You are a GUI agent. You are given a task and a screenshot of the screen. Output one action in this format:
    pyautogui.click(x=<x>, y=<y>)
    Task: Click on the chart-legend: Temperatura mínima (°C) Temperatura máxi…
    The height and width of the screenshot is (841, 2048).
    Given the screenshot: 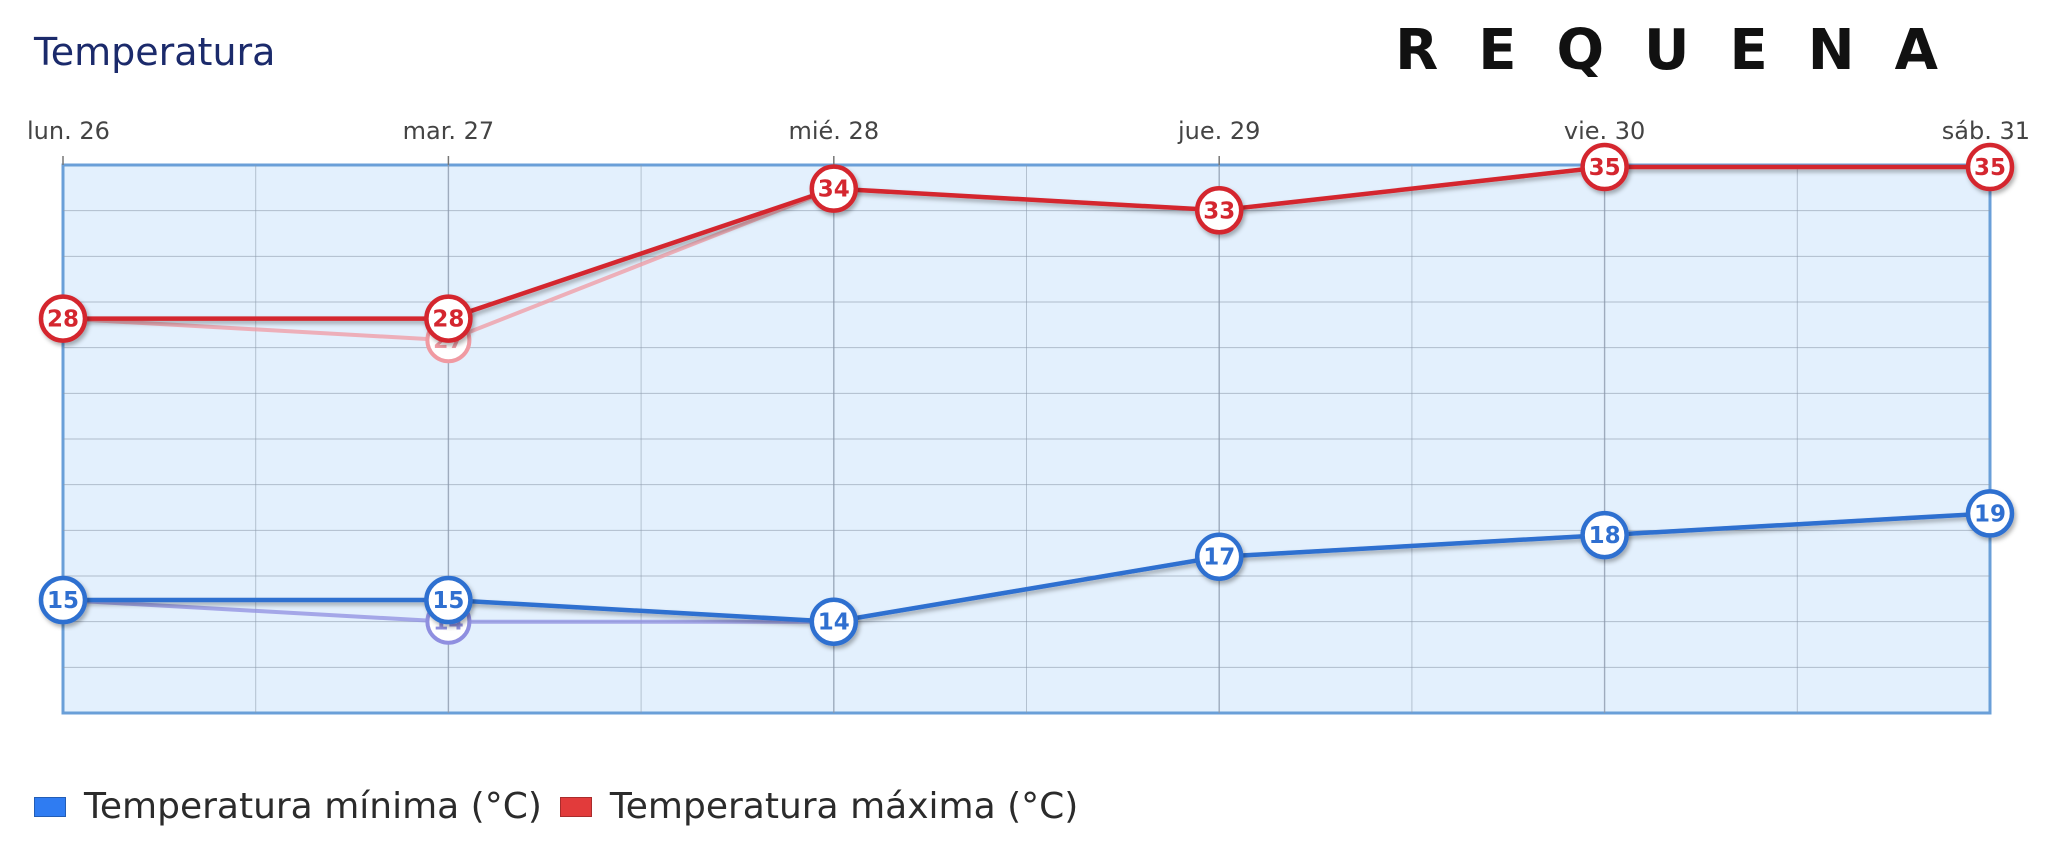 What is the action you would take?
    pyautogui.click(x=565, y=806)
    